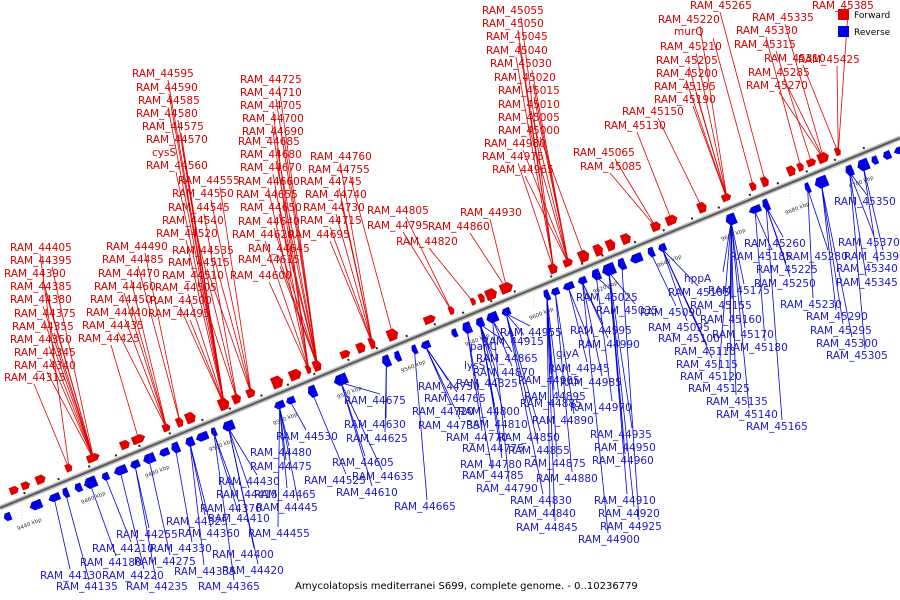 This screenshot has width=900, height=600. What do you see at coordinates (285, 495) in the screenshot?
I see `reverse-gene-label: RAM_44465` at bounding box center [285, 495].